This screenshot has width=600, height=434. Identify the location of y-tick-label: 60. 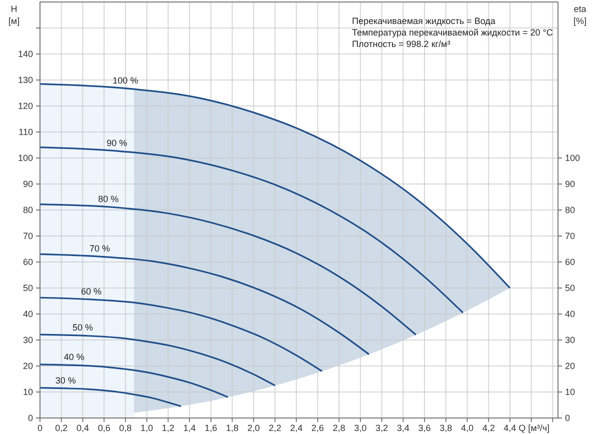
(27, 262).